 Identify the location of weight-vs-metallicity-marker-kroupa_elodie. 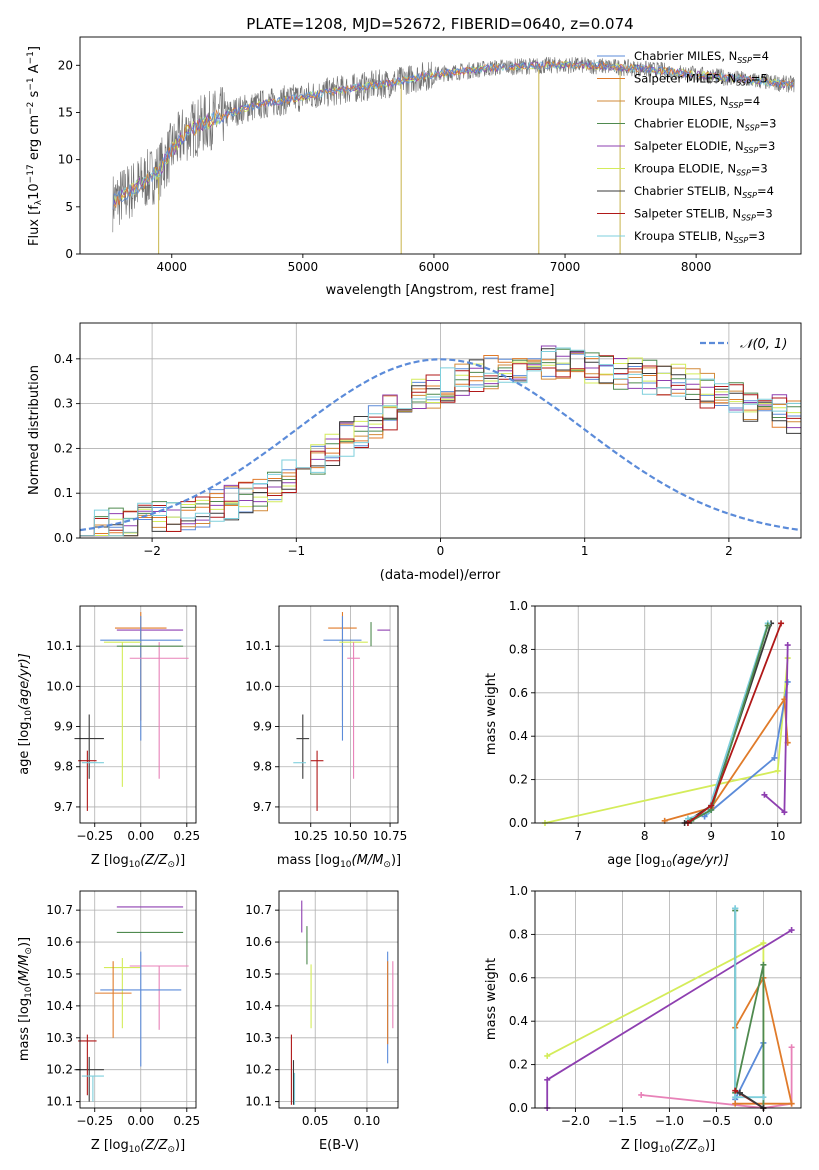
(547, 1055).